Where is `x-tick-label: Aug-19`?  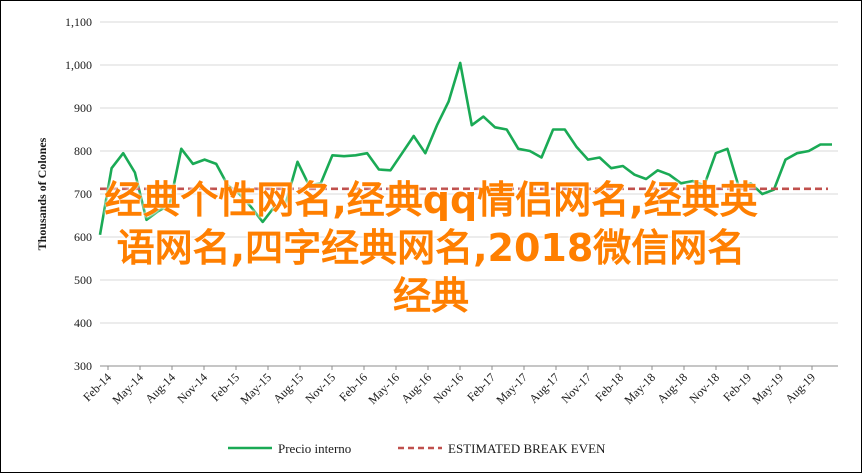
x-tick-label: Aug-19 is located at coordinates (800, 388).